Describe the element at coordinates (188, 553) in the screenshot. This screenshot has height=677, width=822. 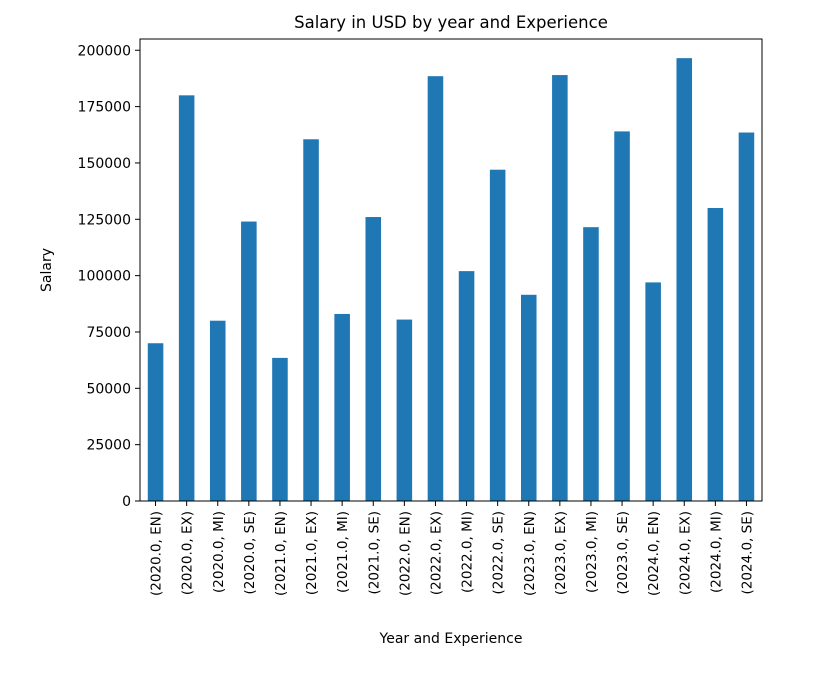
I see `x-tick-label: (2020.0, EX)` at that location.